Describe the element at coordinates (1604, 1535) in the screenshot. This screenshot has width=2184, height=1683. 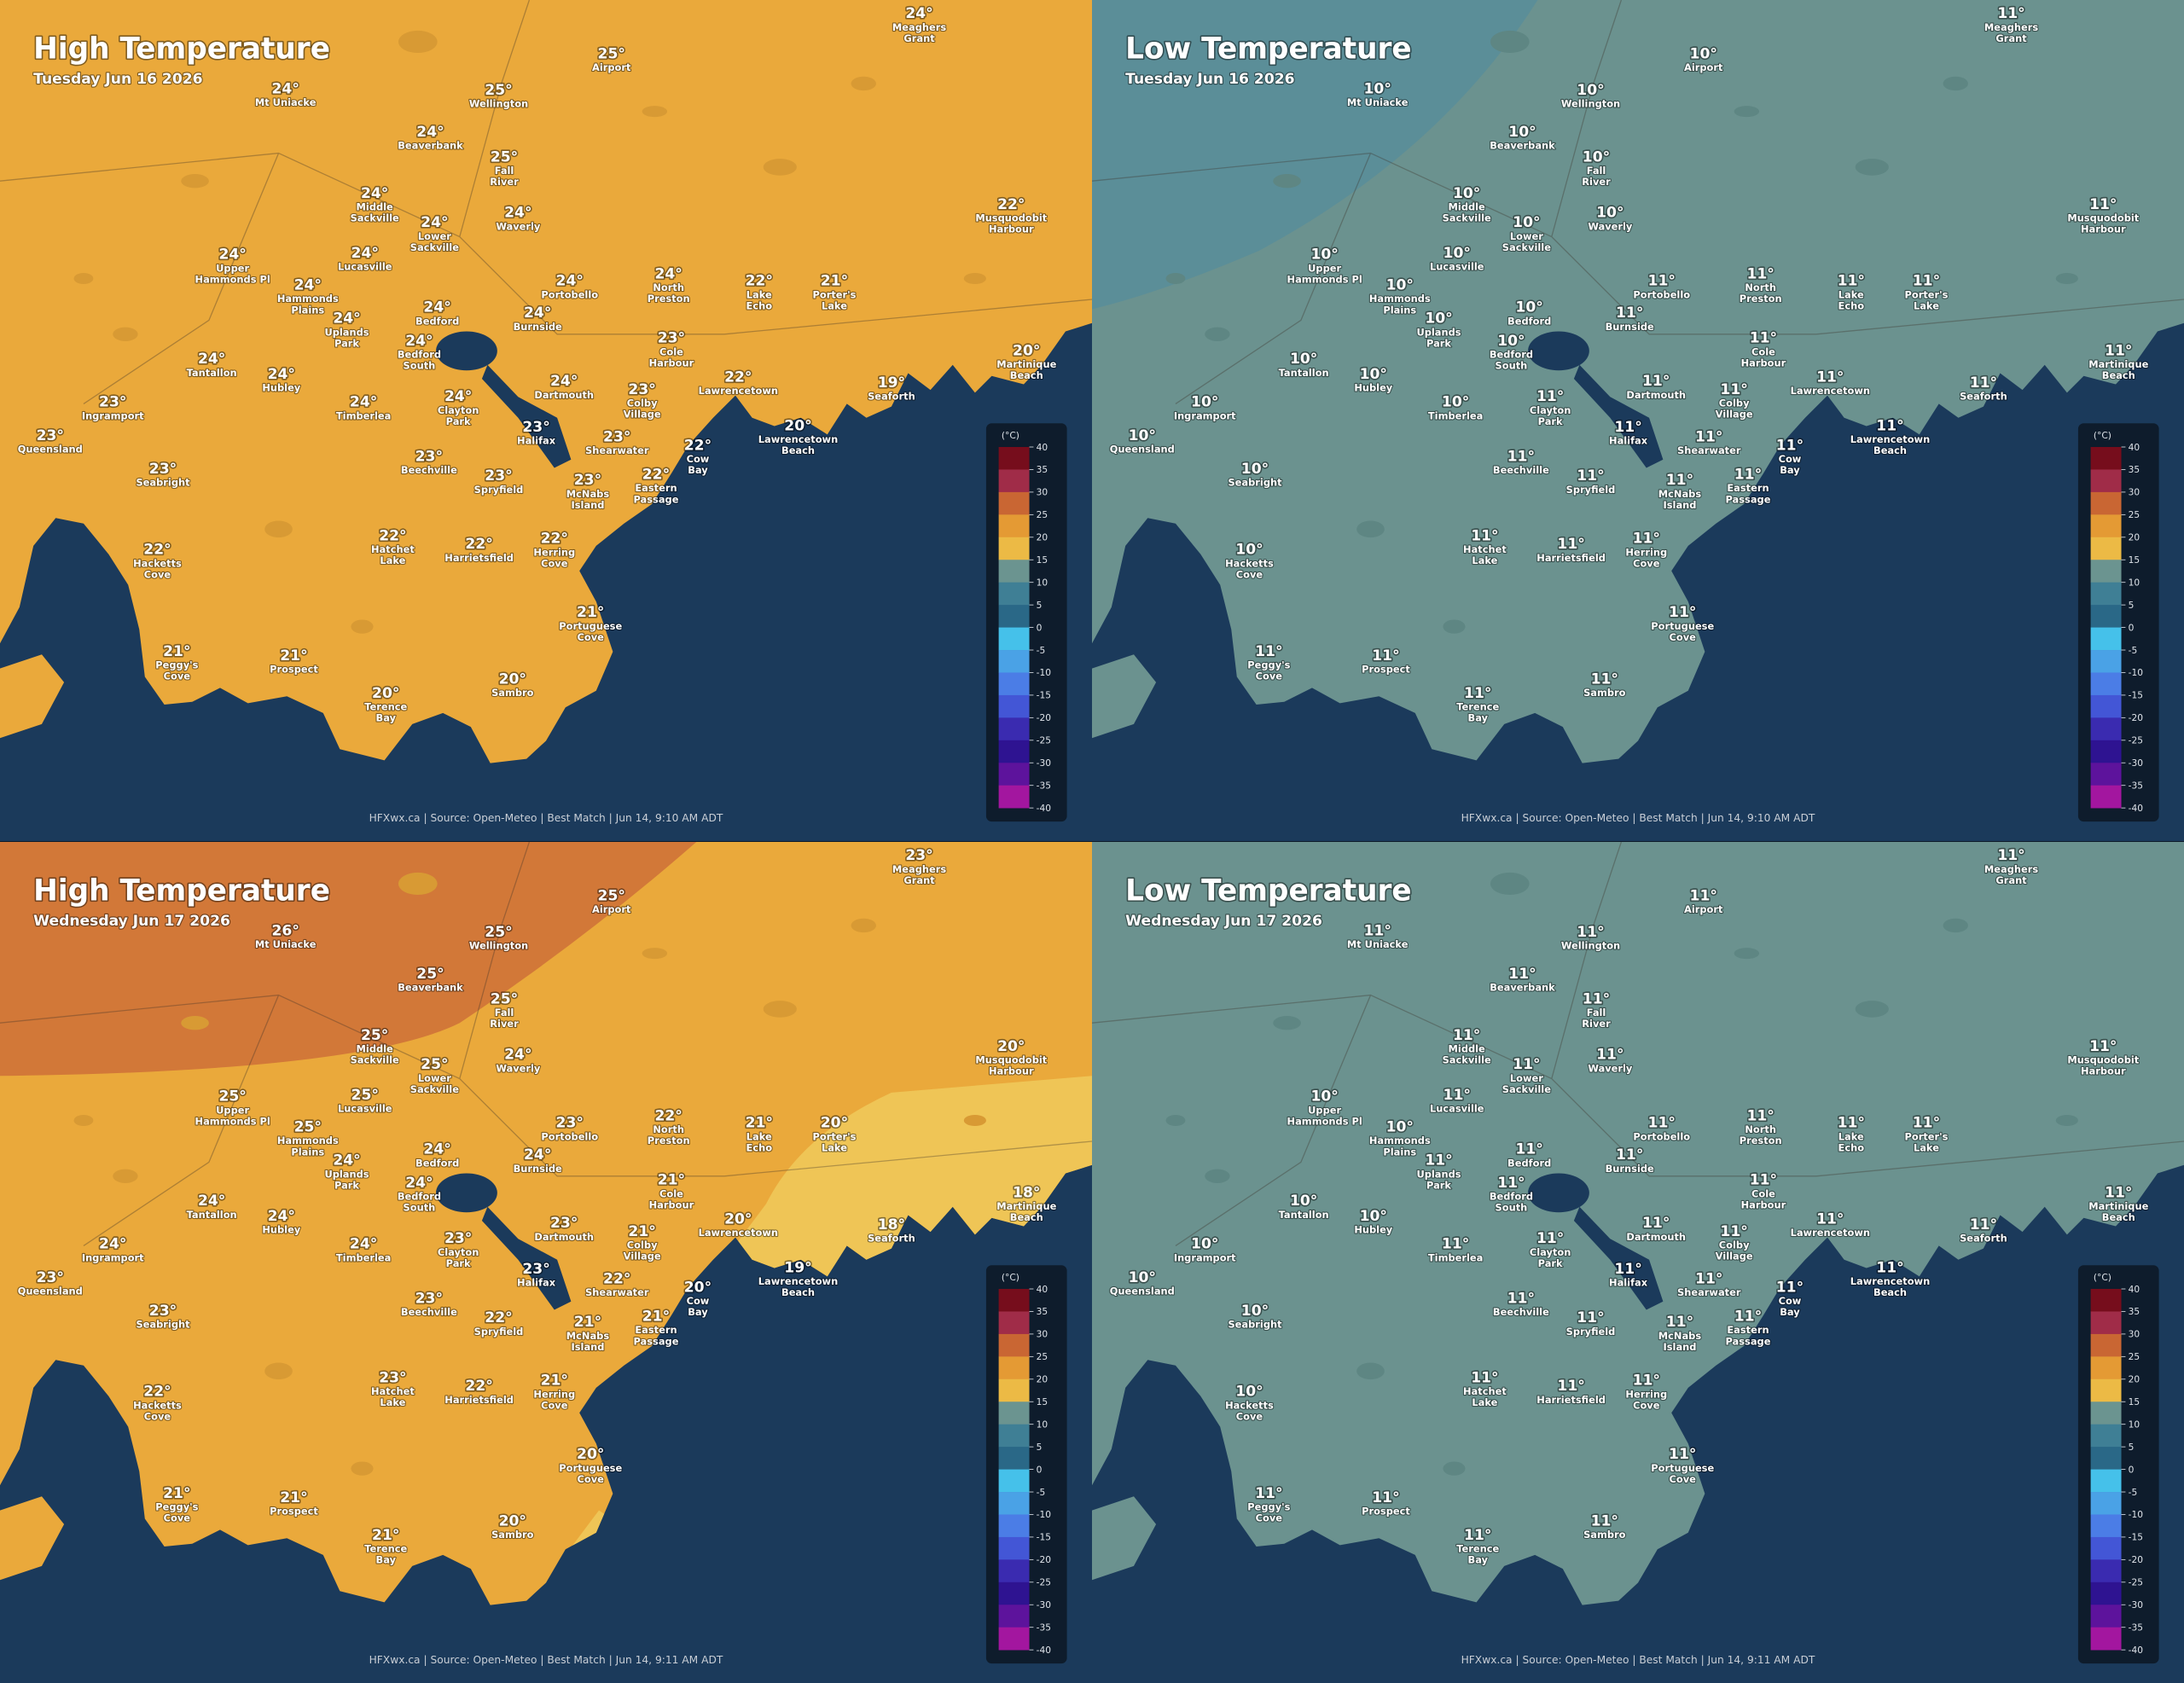
I see `place-name: Sambro` at that location.